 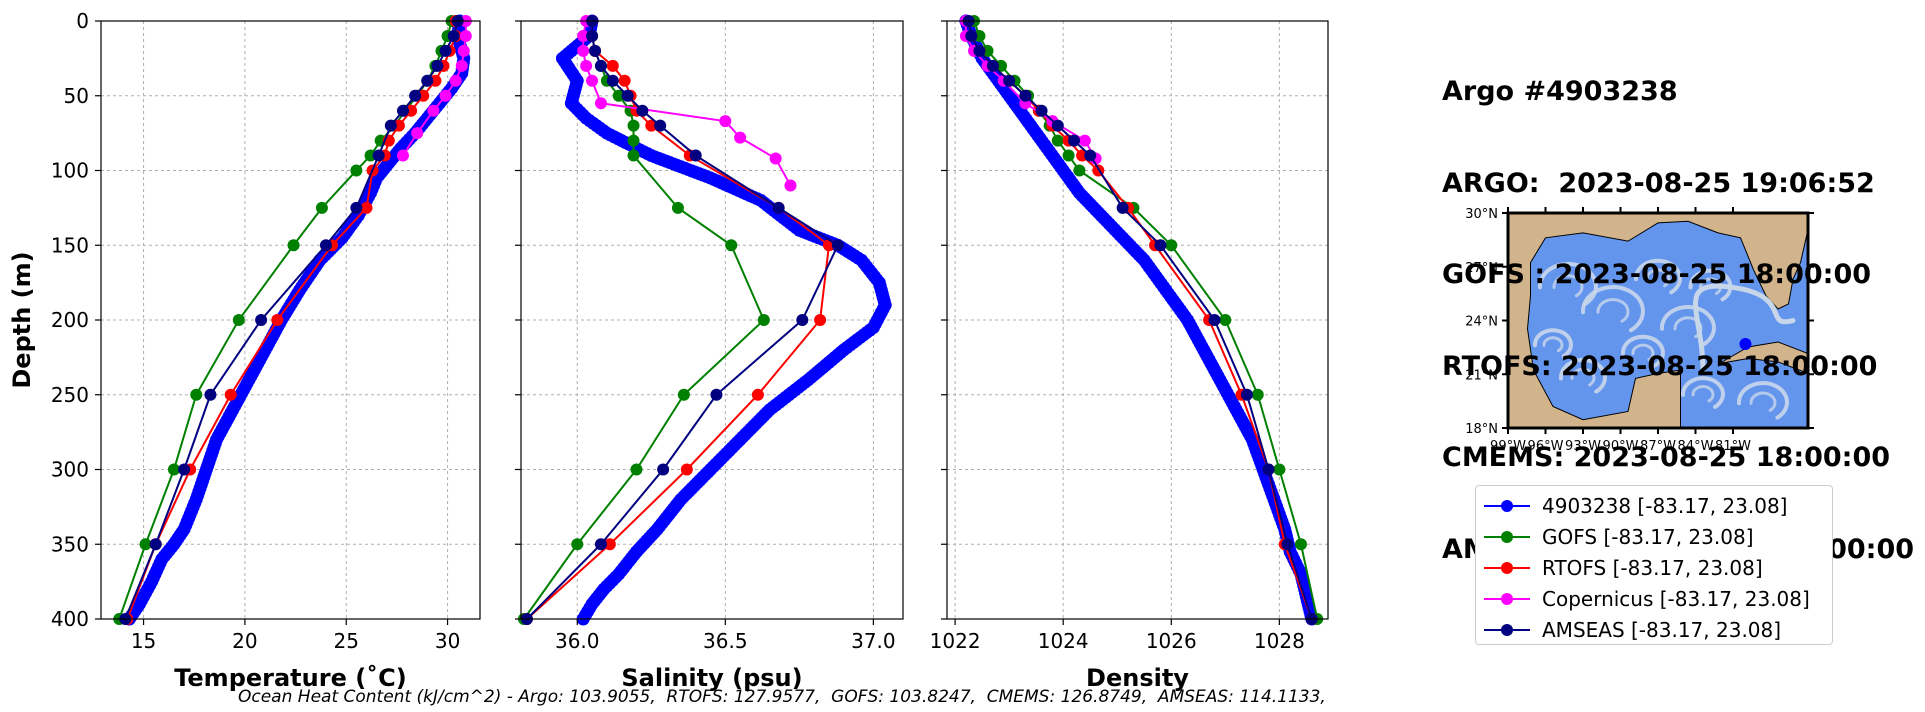 What do you see at coordinates (1546, 446) in the screenshot?
I see `map-lon-label: 96°W` at bounding box center [1546, 446].